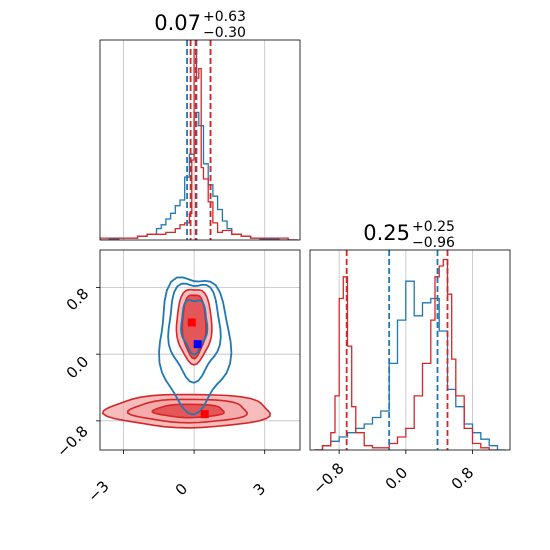  I want to click on series-group-right, so click(410, 354).